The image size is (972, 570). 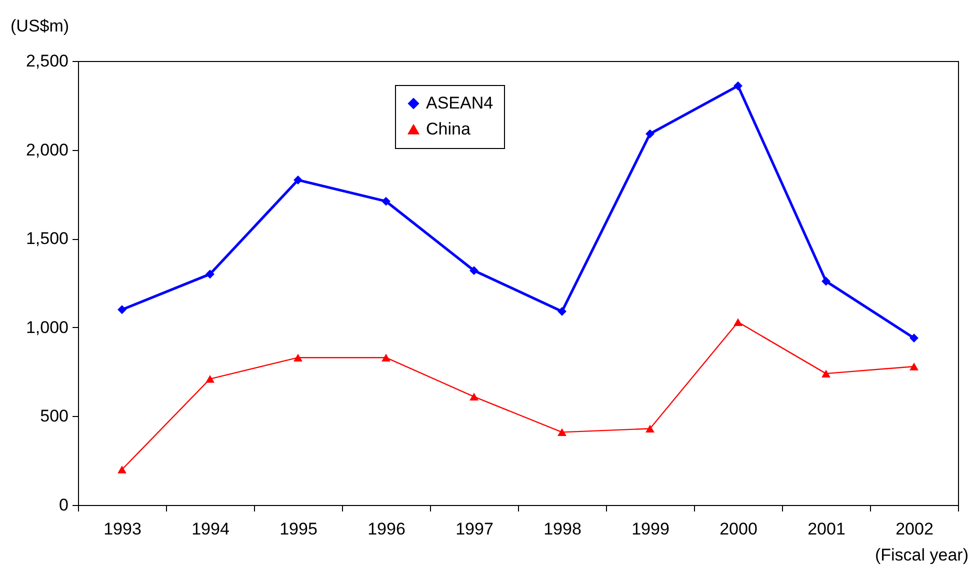 What do you see at coordinates (827, 529) in the screenshot?
I see `x-tick-label: 2001` at bounding box center [827, 529].